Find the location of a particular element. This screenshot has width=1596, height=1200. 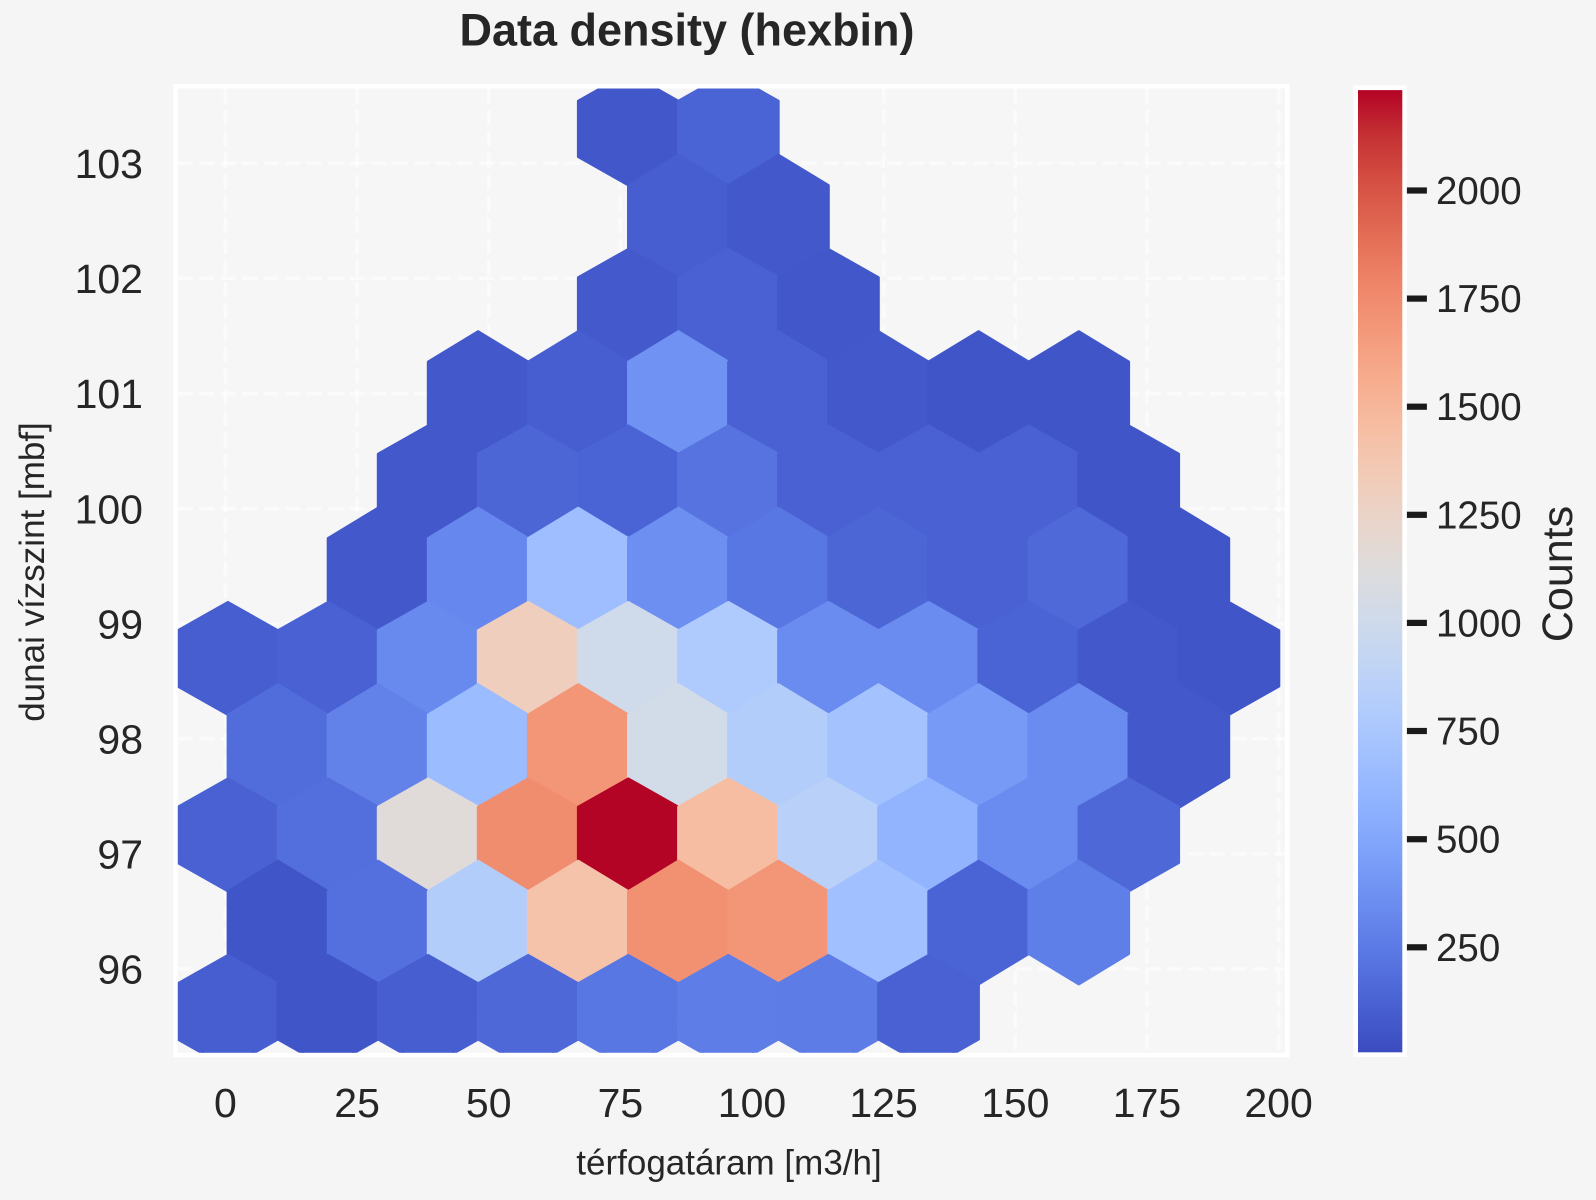

svg-text: 200 is located at coordinates (1278, 1103).